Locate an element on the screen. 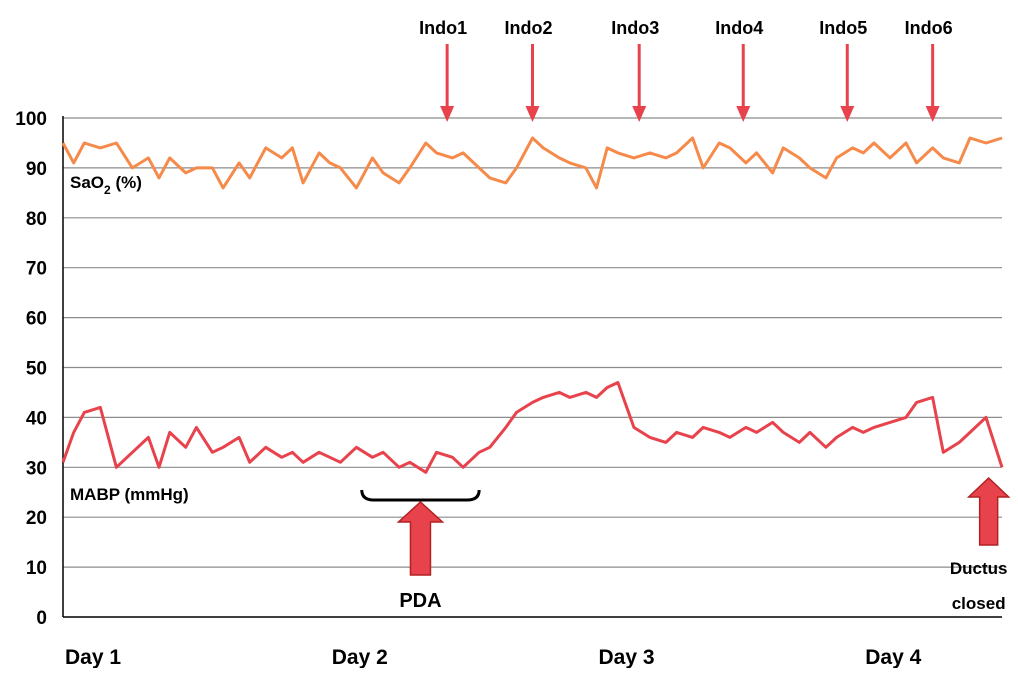 Image resolution: width=1018 pixels, height=673 pixels. indo-label: Indo5 is located at coordinates (843, 28).